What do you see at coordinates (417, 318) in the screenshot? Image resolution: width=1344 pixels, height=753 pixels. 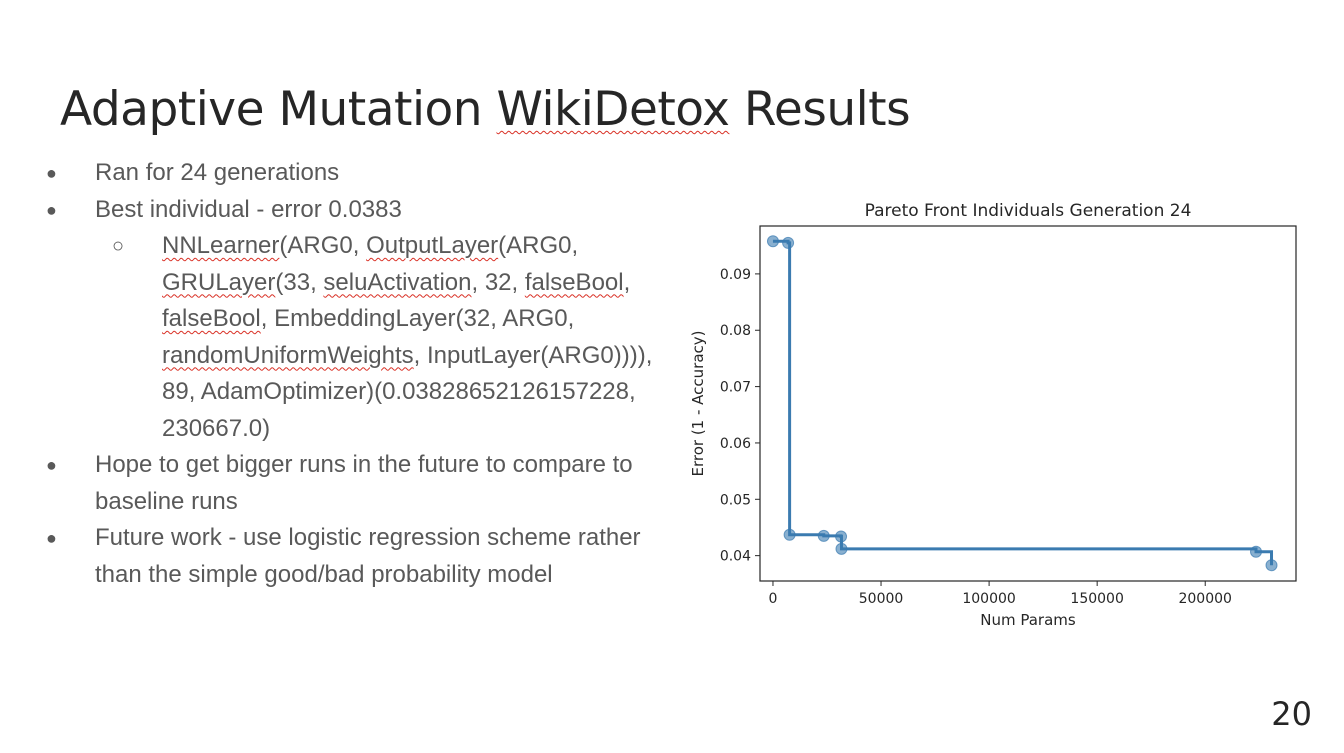 I see `sub-text-12: , EmbeddingLayer(32, ARG0,` at bounding box center [417, 318].